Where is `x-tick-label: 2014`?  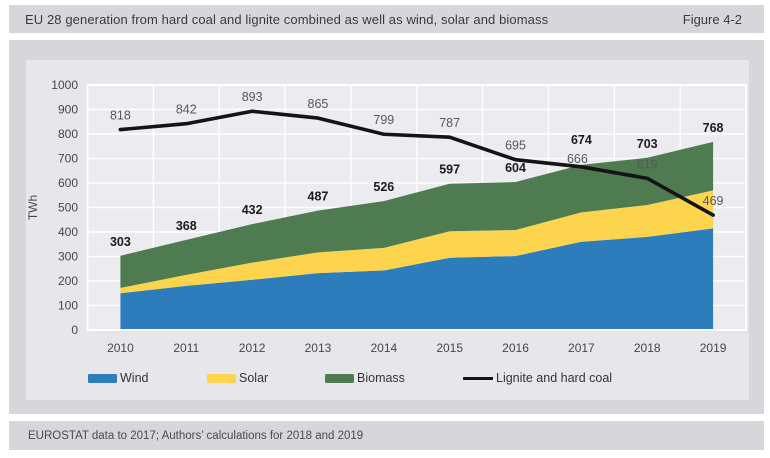 x-tick-label: 2014 is located at coordinates (383, 348).